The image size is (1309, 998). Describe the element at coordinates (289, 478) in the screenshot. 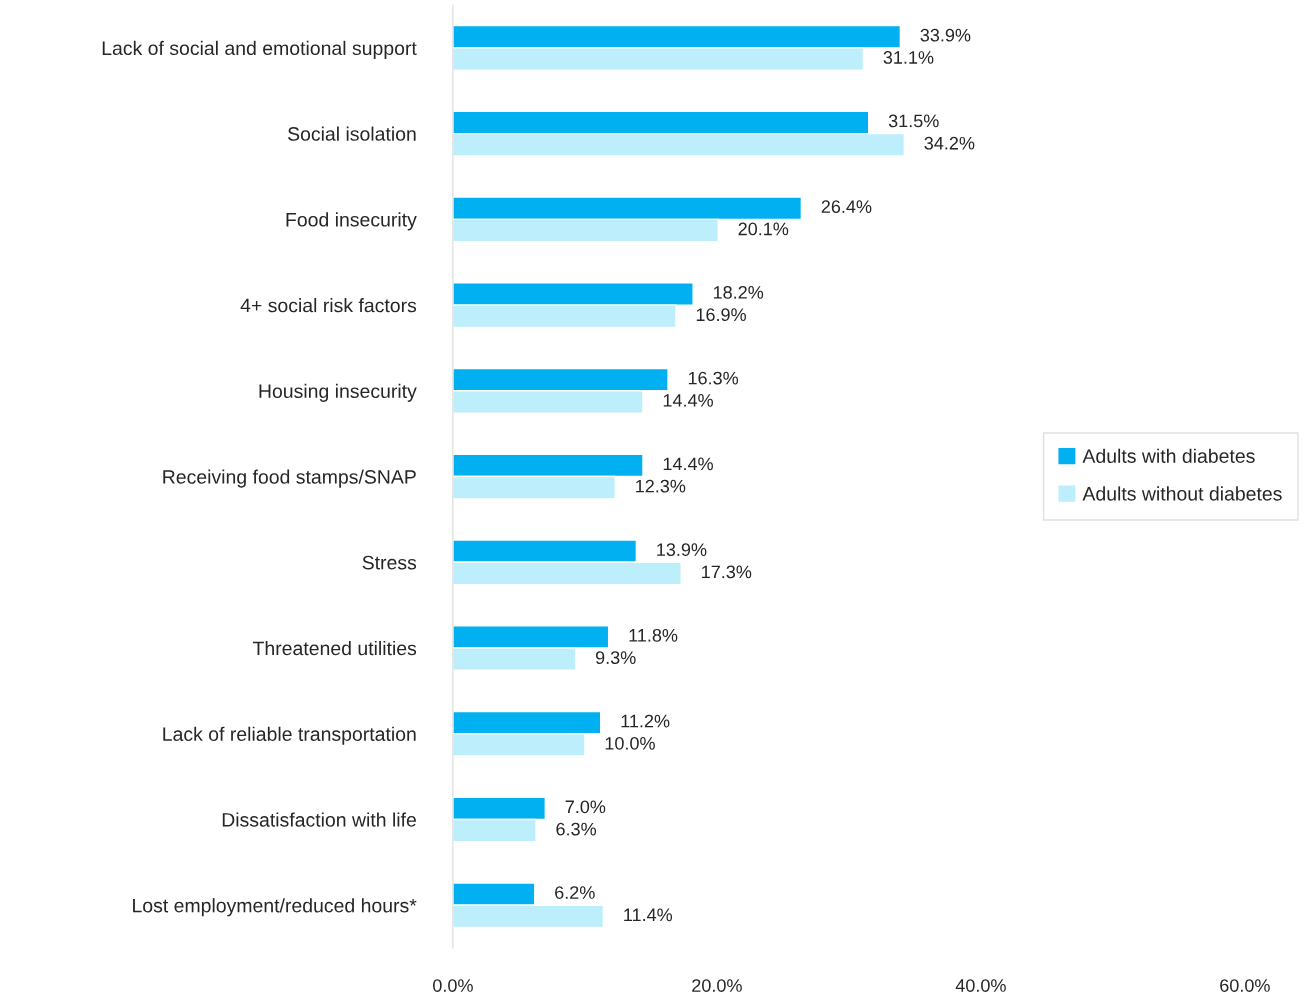

I see `y-tick-label: Receiving food stamps/SNAP` at that location.